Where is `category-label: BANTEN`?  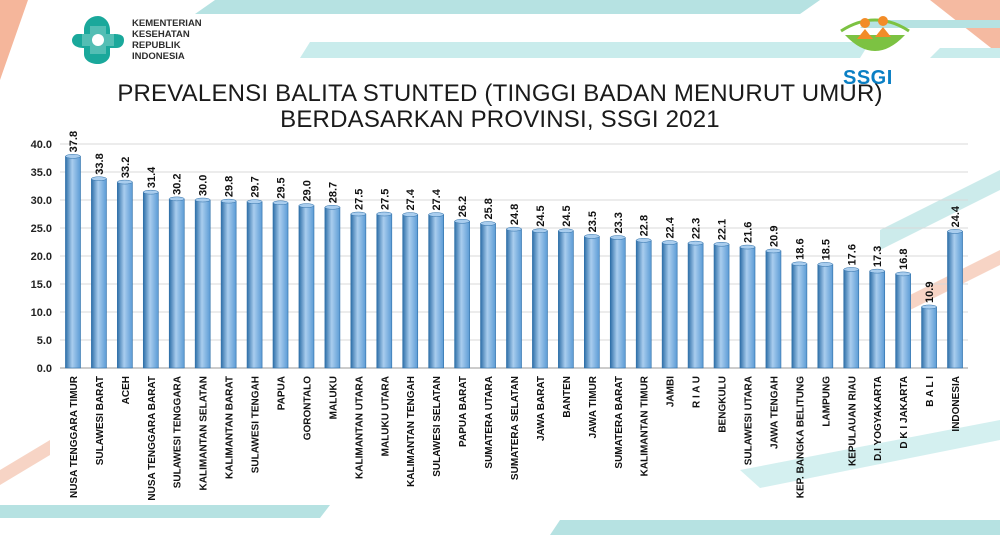 category-label: BANTEN is located at coordinates (567, 397).